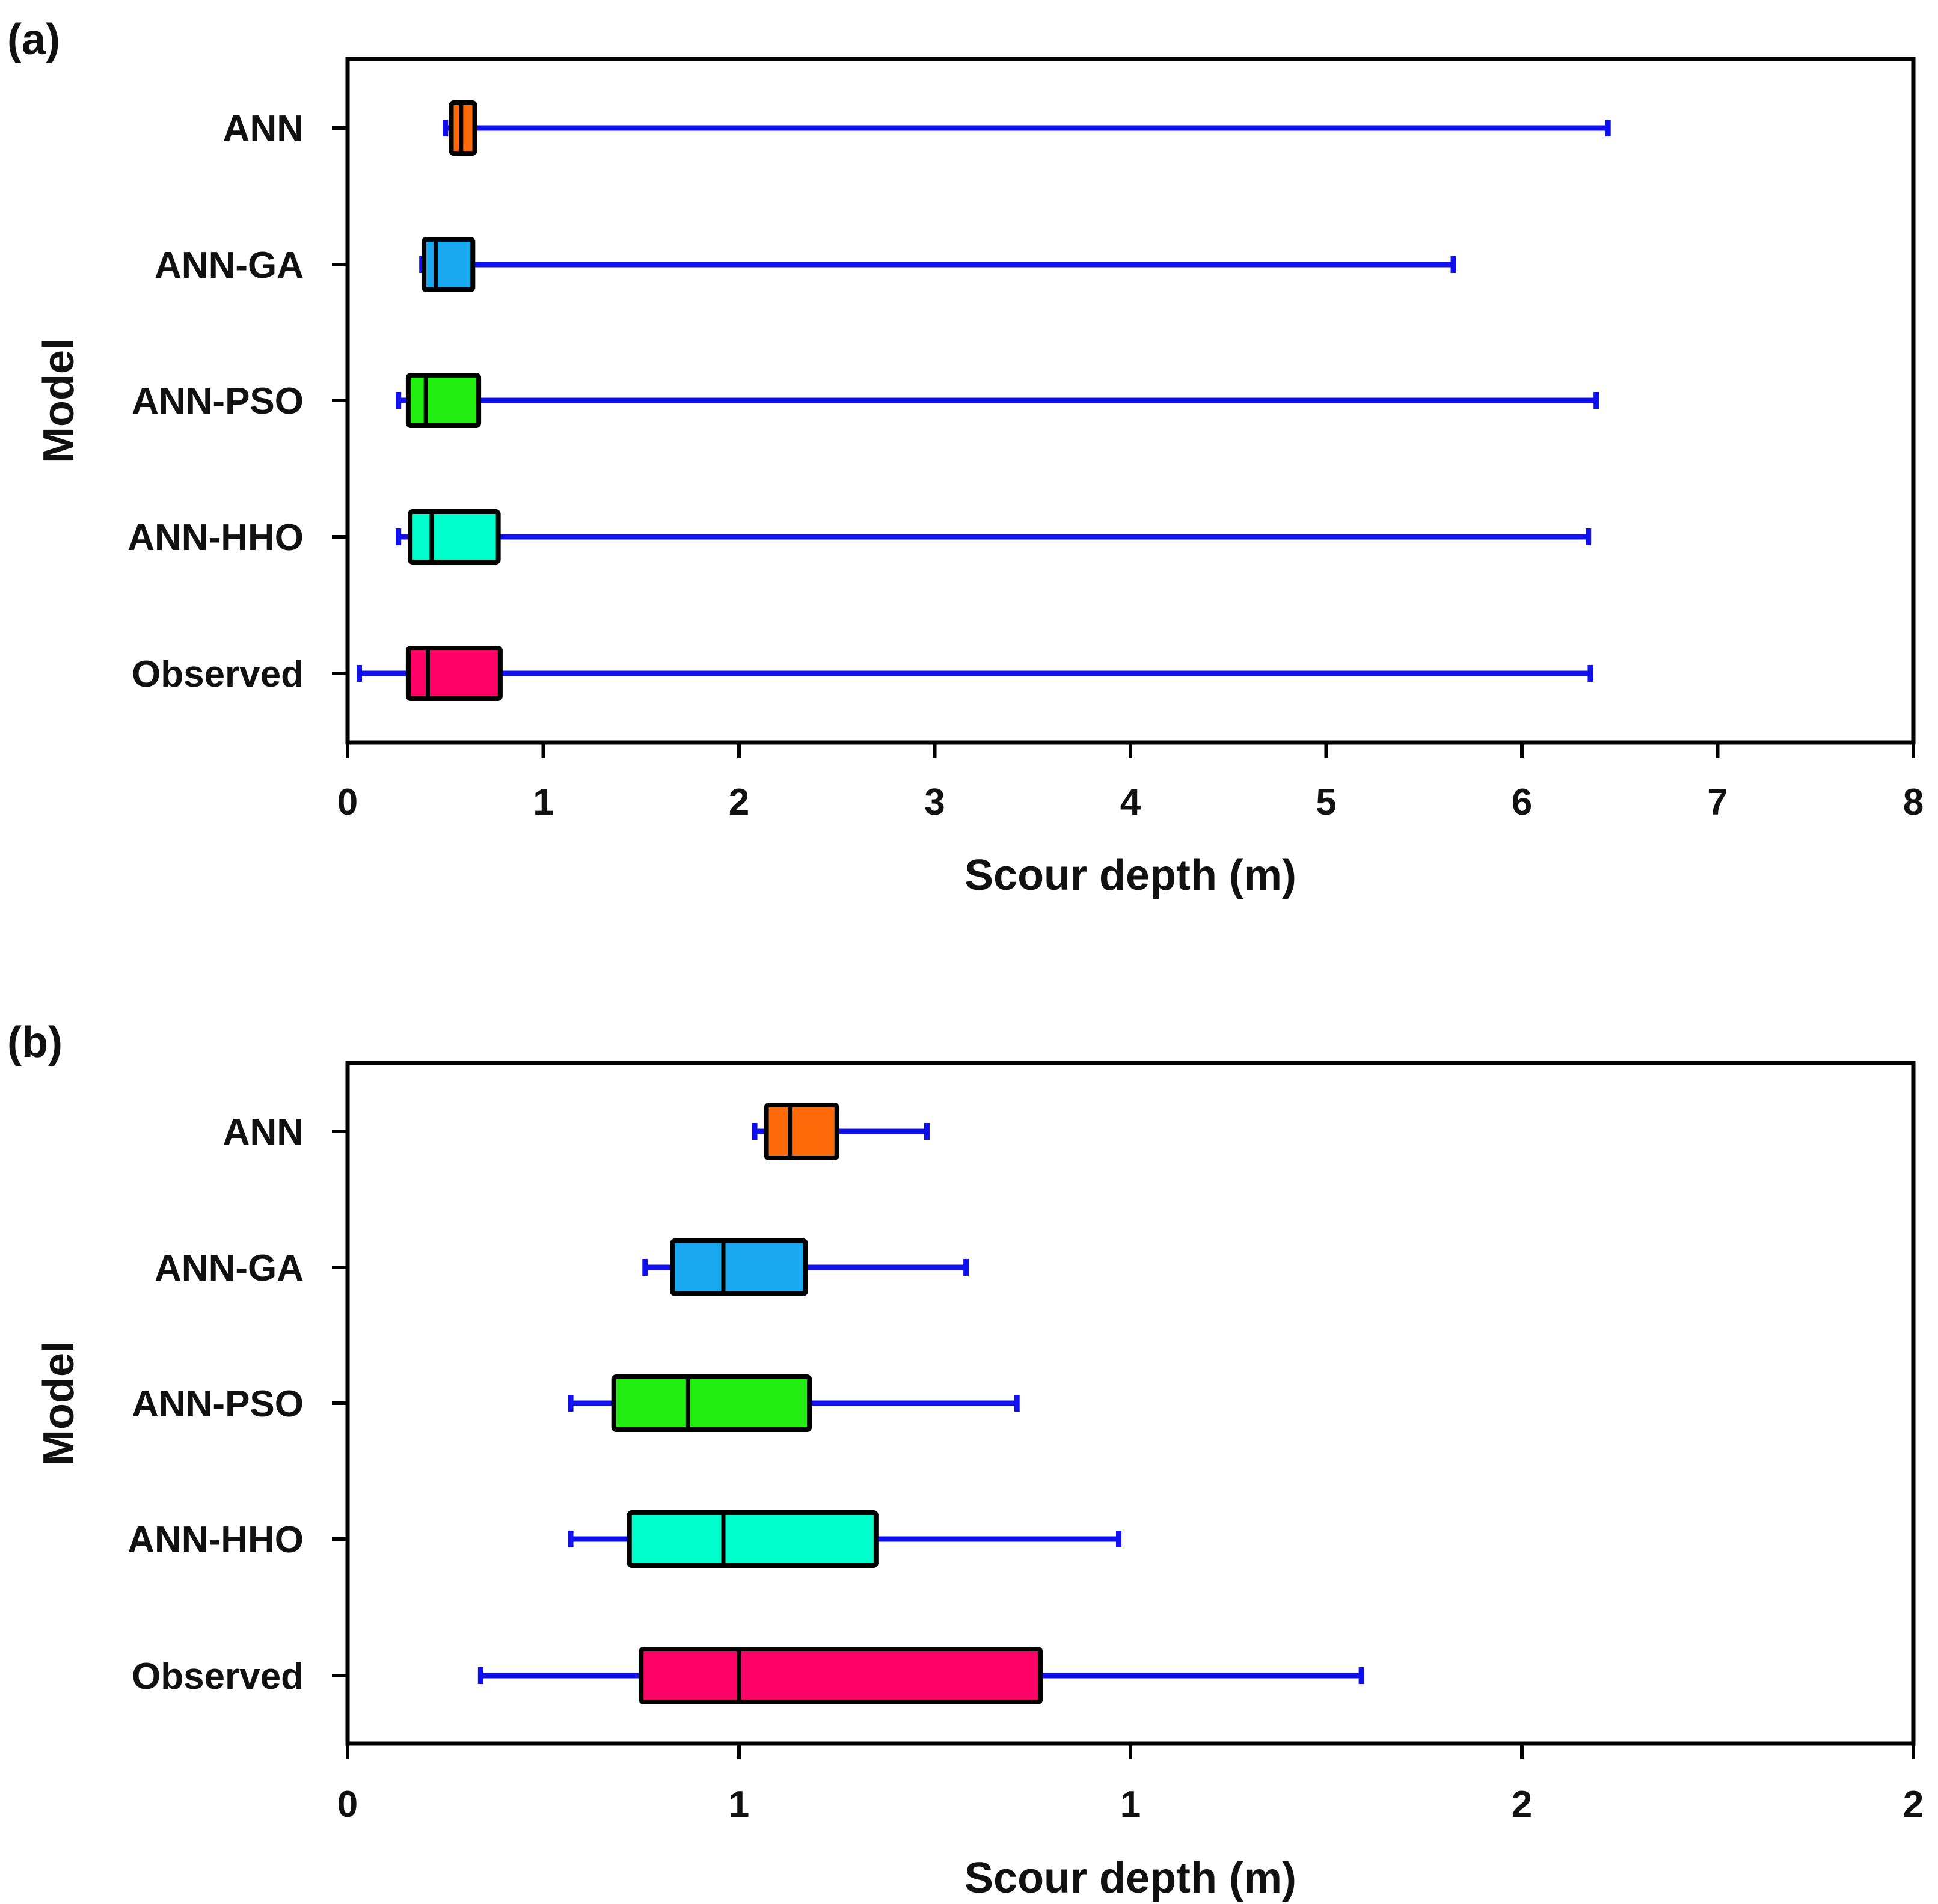 This screenshot has height=1904, width=1938. I want to click on panel-a-y-axis-title: Model, so click(59, 400).